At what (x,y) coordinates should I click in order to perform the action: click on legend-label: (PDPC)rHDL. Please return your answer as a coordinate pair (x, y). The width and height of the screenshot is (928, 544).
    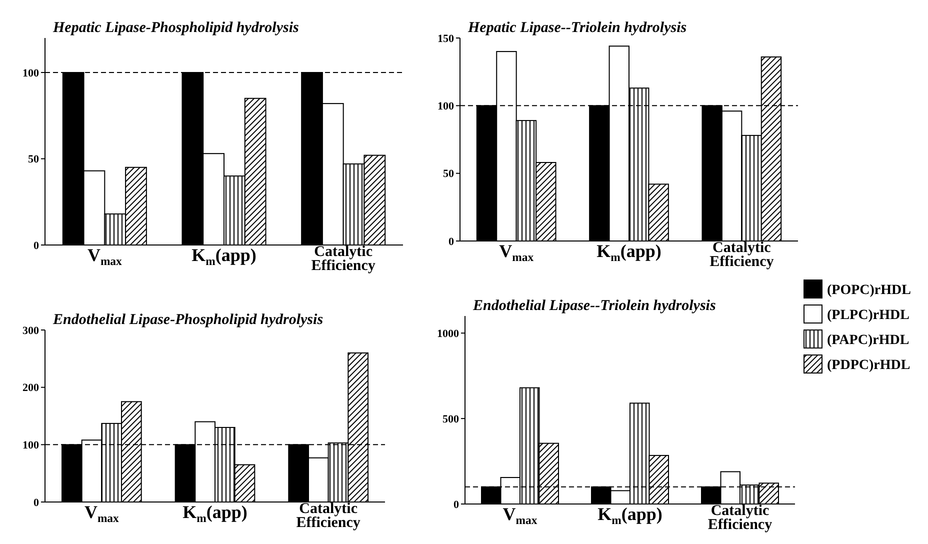
    Looking at the image, I should click on (868, 365).